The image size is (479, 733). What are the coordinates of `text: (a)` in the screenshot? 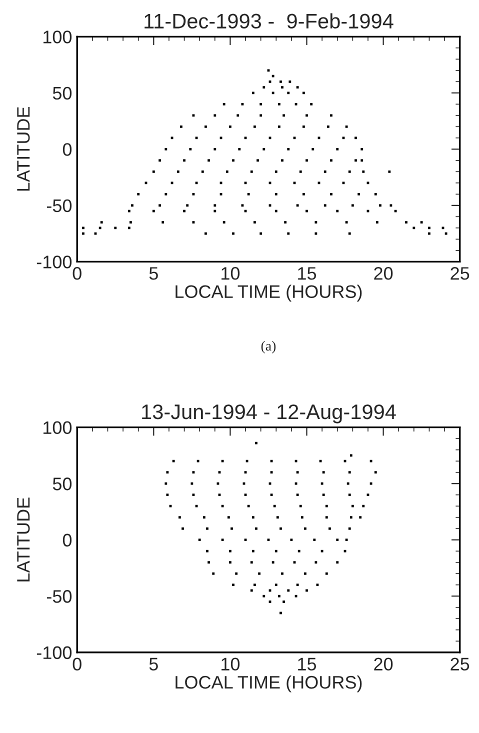 It's located at (268, 347).